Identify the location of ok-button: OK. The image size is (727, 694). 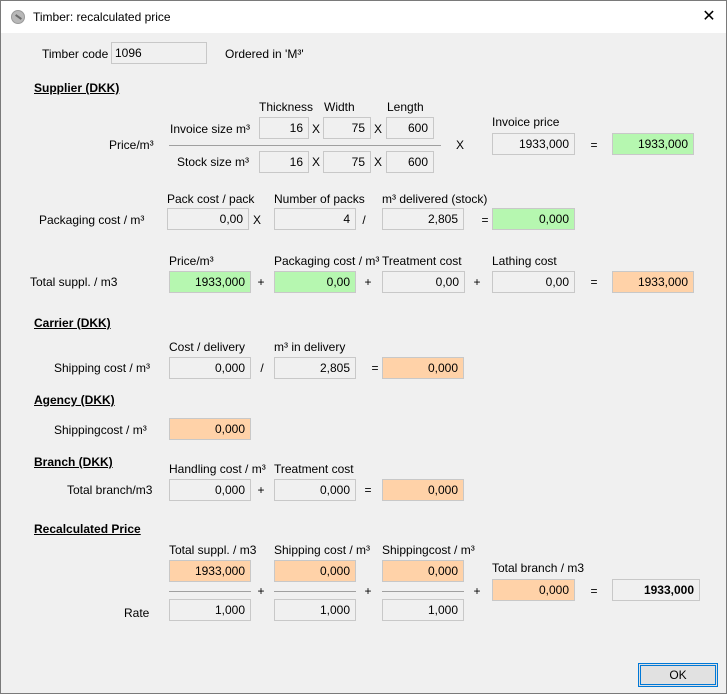
(678, 675).